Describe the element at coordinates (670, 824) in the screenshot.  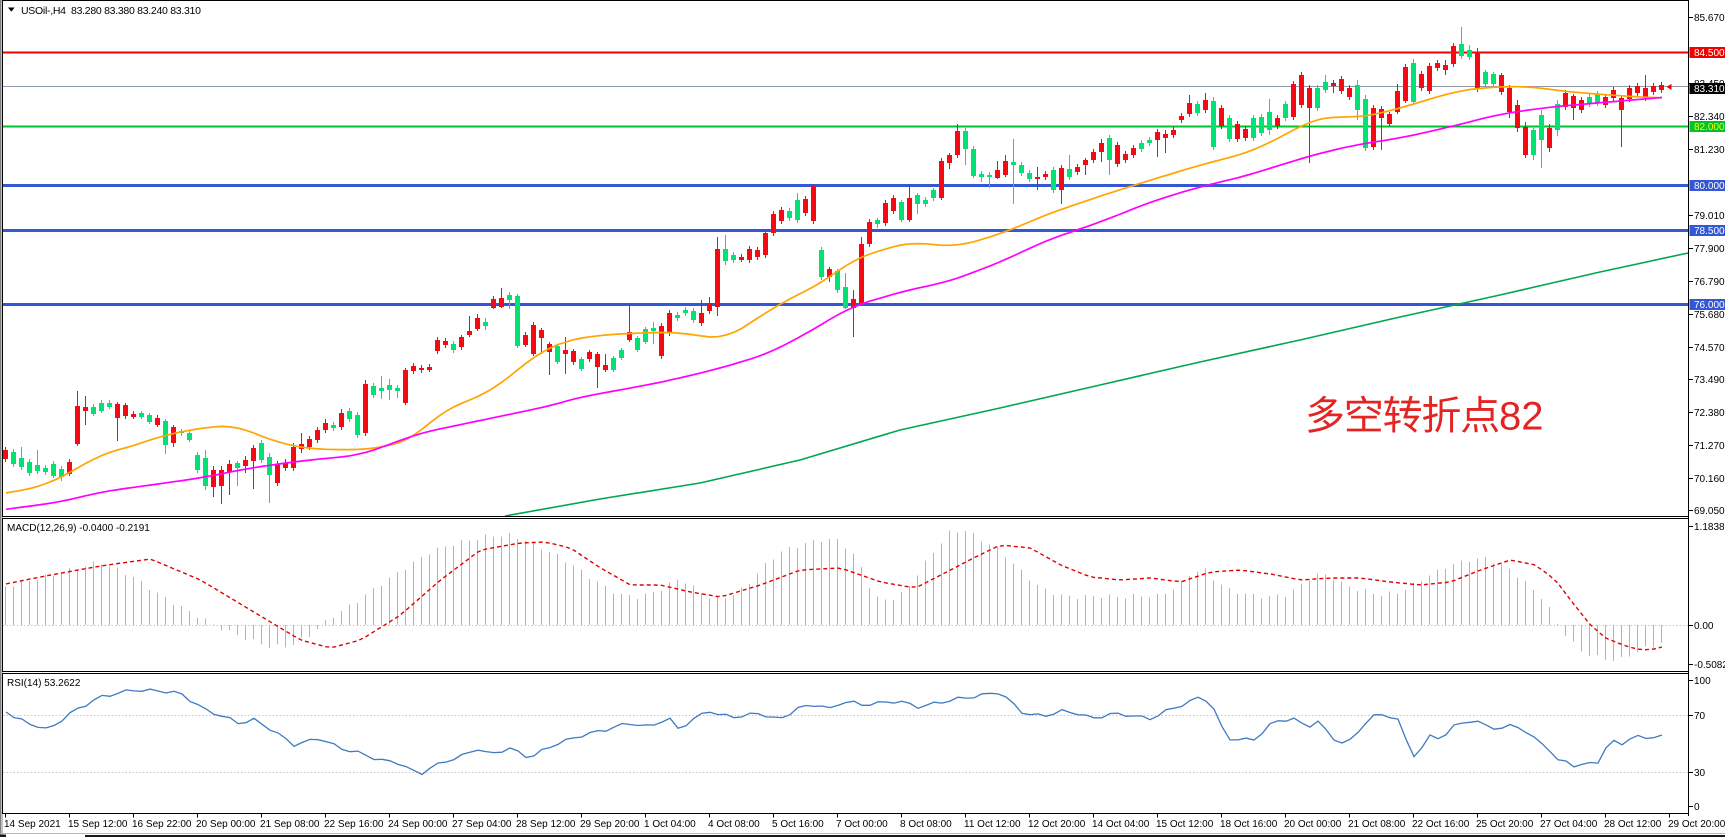
I see `svg-text: 1 Oct 04:00` at that location.